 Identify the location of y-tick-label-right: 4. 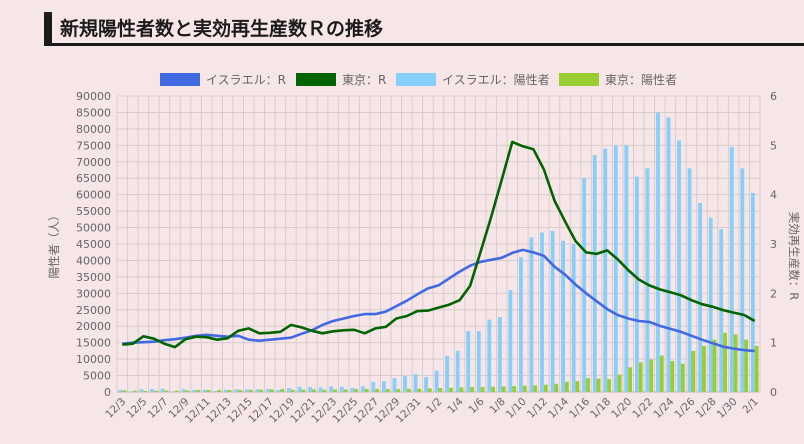
(773, 195).